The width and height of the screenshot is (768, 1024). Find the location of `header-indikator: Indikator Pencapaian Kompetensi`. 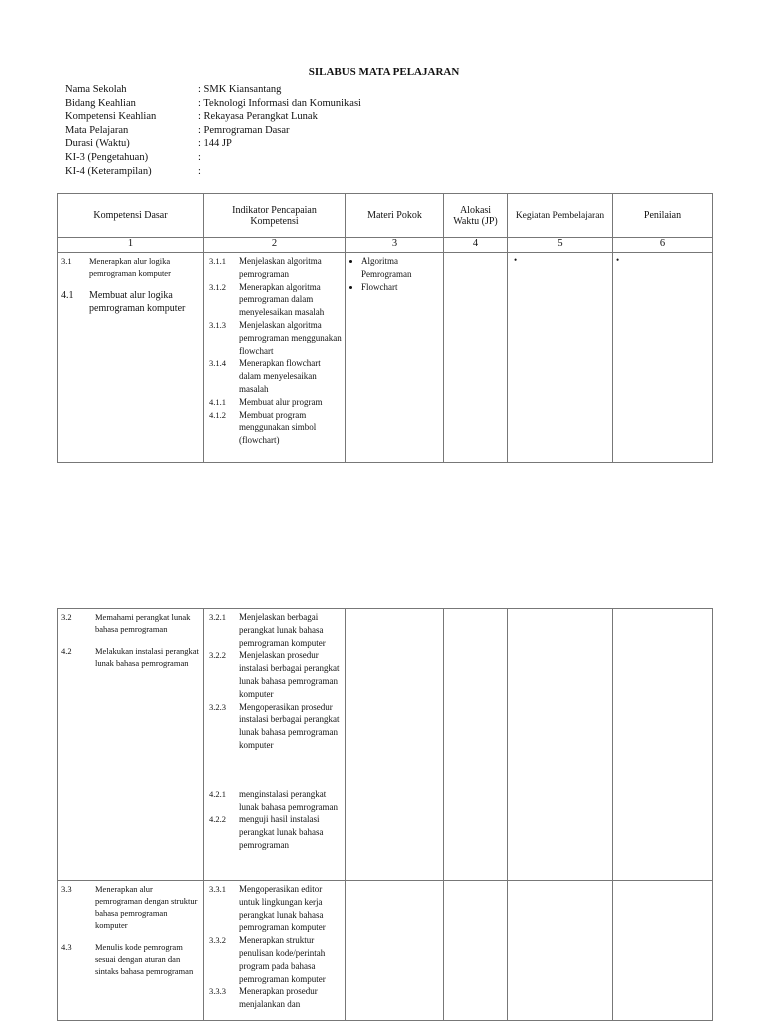

header-indikator: Indikator Pencapaian Kompetensi is located at coordinates (274, 215).